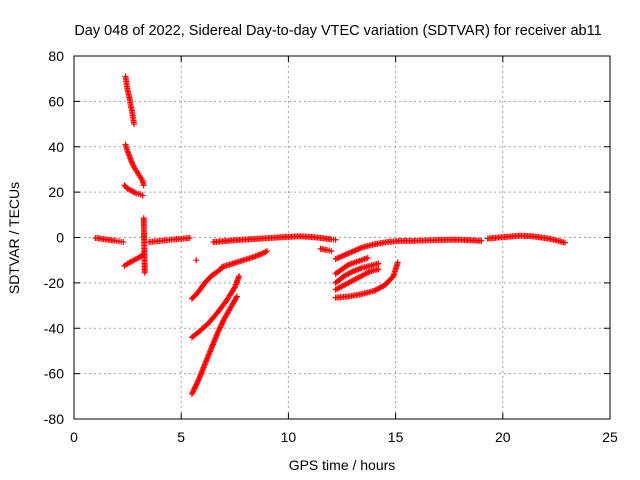 The height and width of the screenshot is (480, 640). I want to click on y-tick-label: 20, so click(56, 192).